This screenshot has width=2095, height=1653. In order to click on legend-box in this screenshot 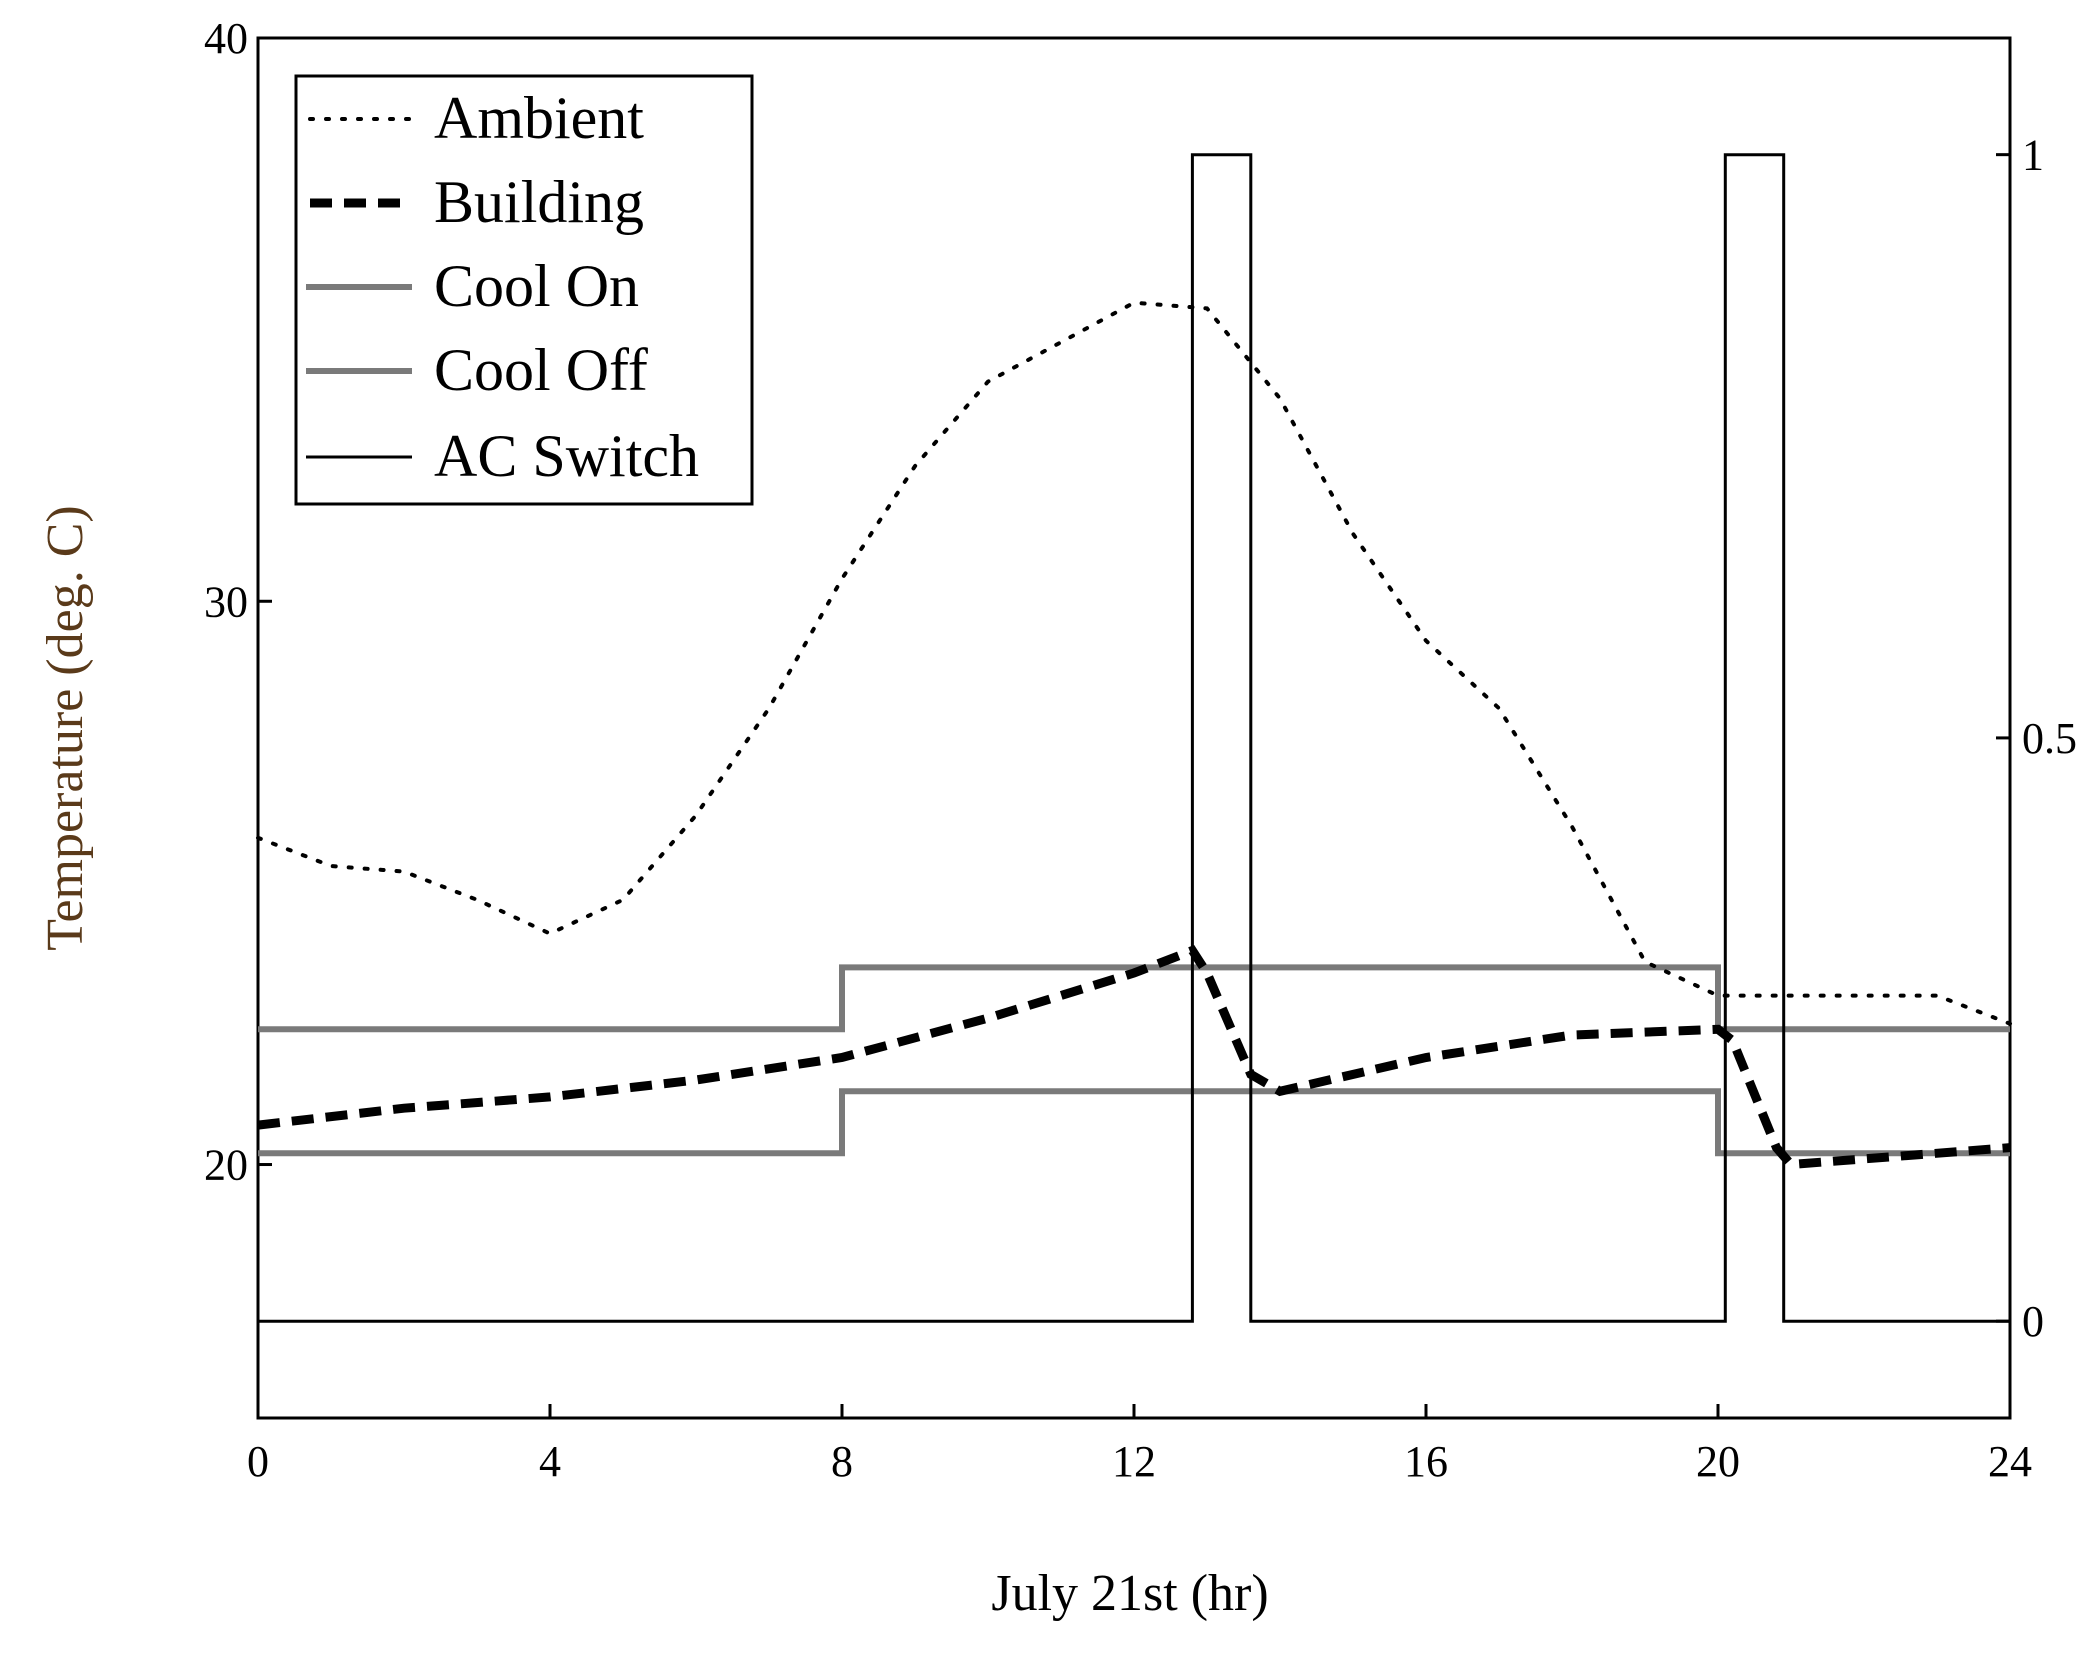, I will do `click(524, 290)`.